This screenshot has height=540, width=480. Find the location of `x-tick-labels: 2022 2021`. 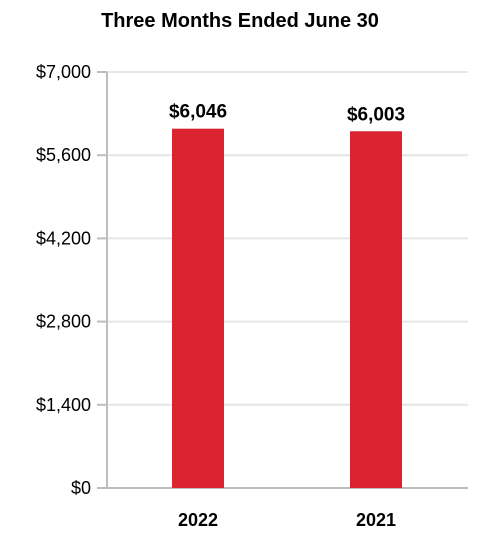

x-tick-labels: 2022 2021 is located at coordinates (287, 520).